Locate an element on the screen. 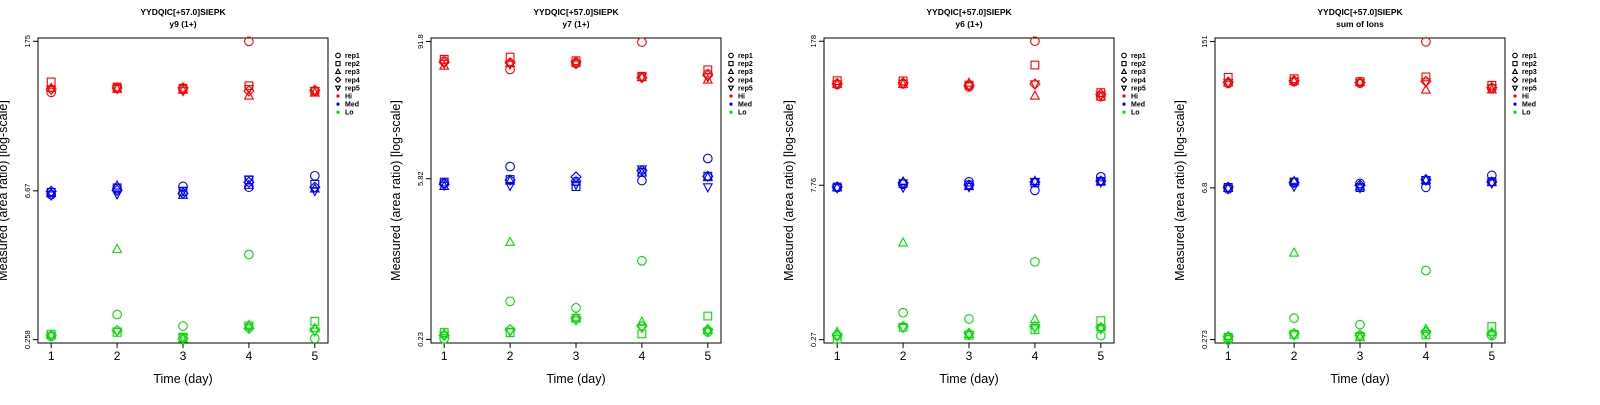 This screenshot has width=1600, height=405. y-tick-label: 5.82 is located at coordinates (420, 178).